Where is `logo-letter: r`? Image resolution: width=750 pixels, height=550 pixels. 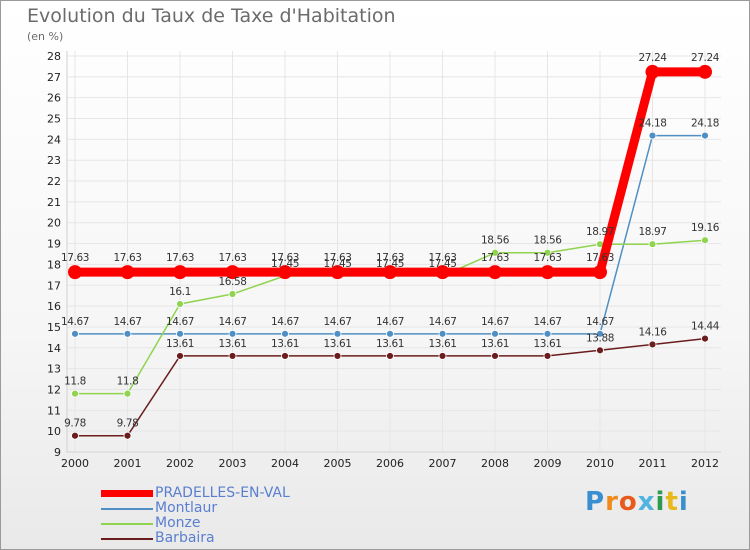
logo-letter: r is located at coordinates (612, 502).